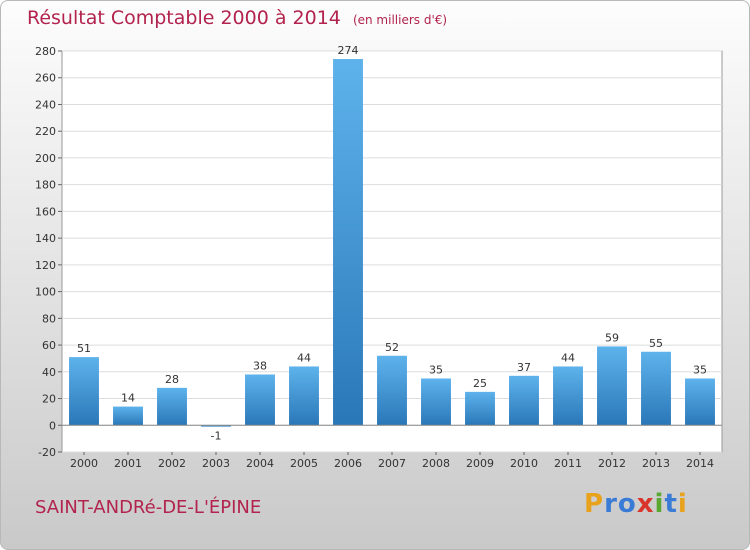 Image resolution: width=750 pixels, height=550 pixels. I want to click on x-tick-label: 2012, so click(612, 463).